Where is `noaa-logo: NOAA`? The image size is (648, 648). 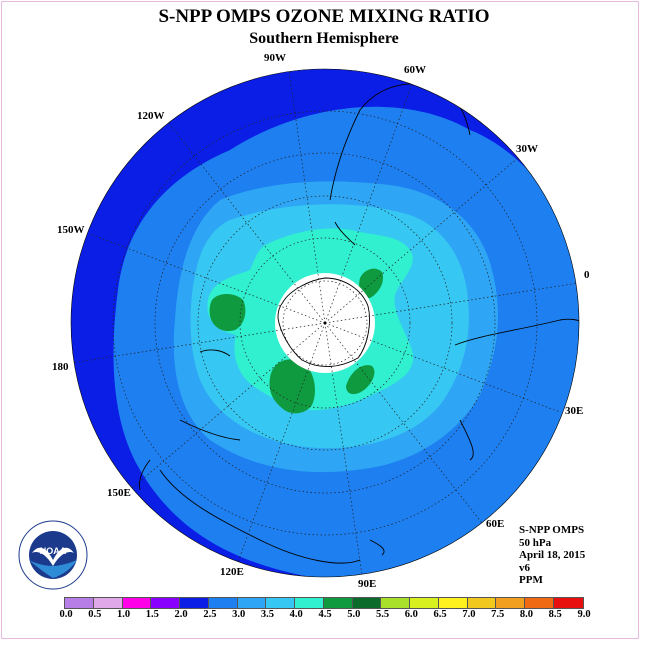 noaa-logo: NOAA is located at coordinates (53, 555).